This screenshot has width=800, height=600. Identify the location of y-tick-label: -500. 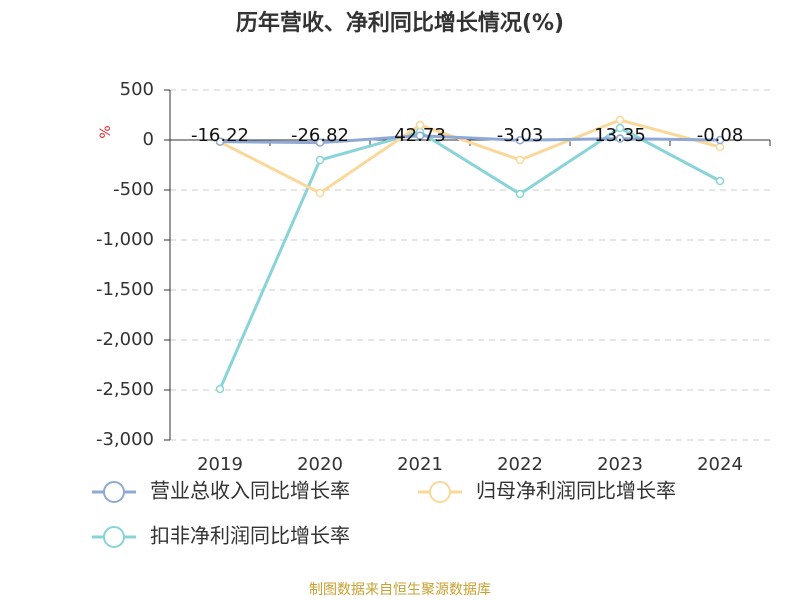
(133, 189).